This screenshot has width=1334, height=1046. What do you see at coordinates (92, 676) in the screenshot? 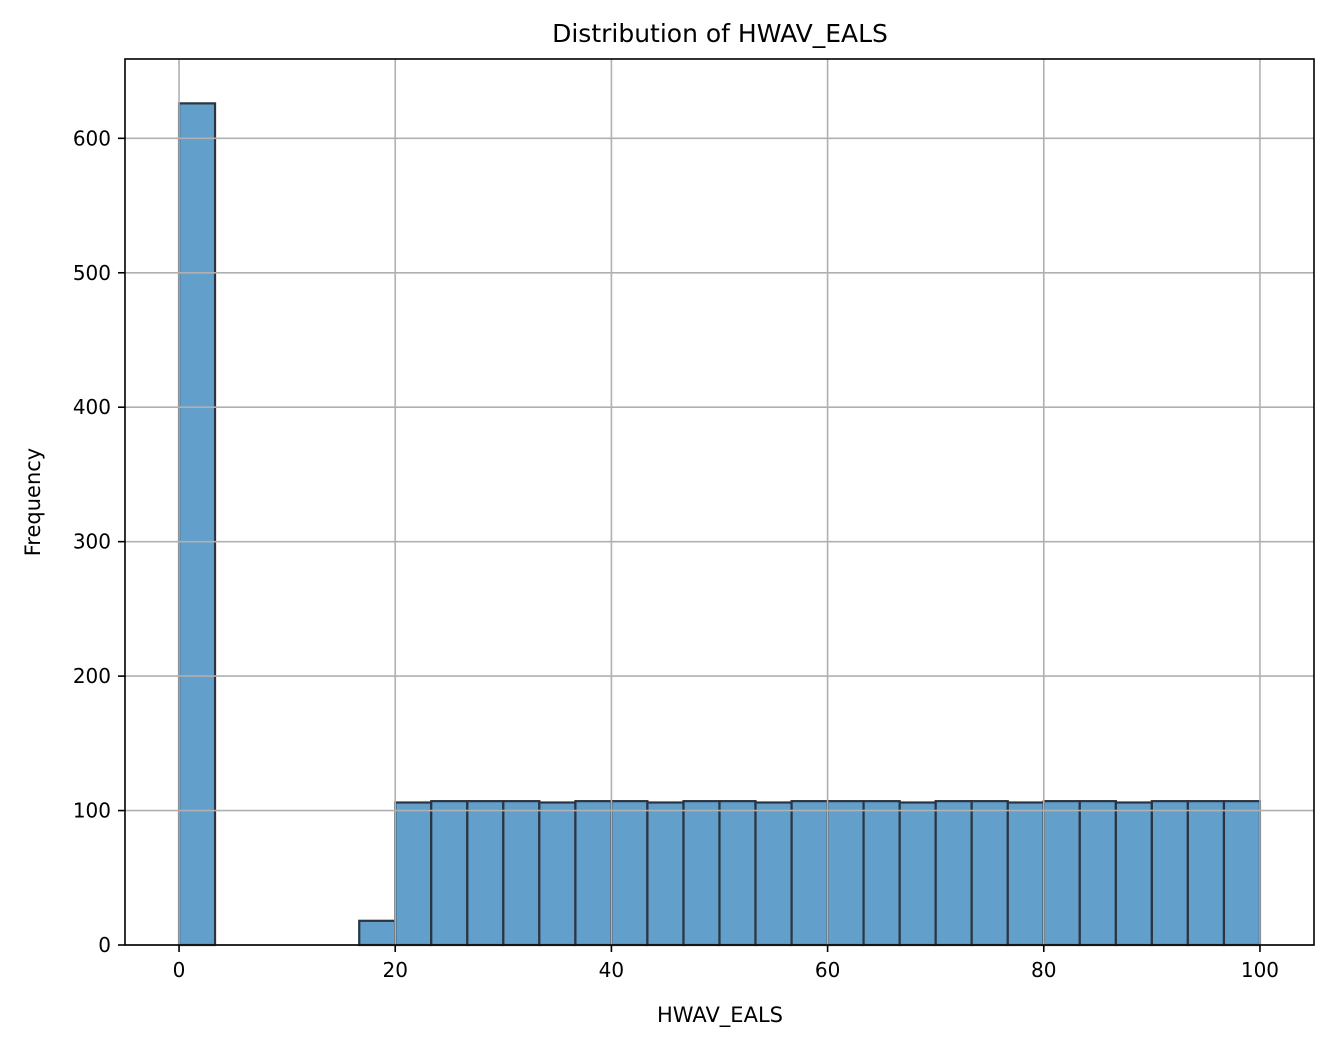
I see `y-tick-label: 200` at bounding box center [92, 676].